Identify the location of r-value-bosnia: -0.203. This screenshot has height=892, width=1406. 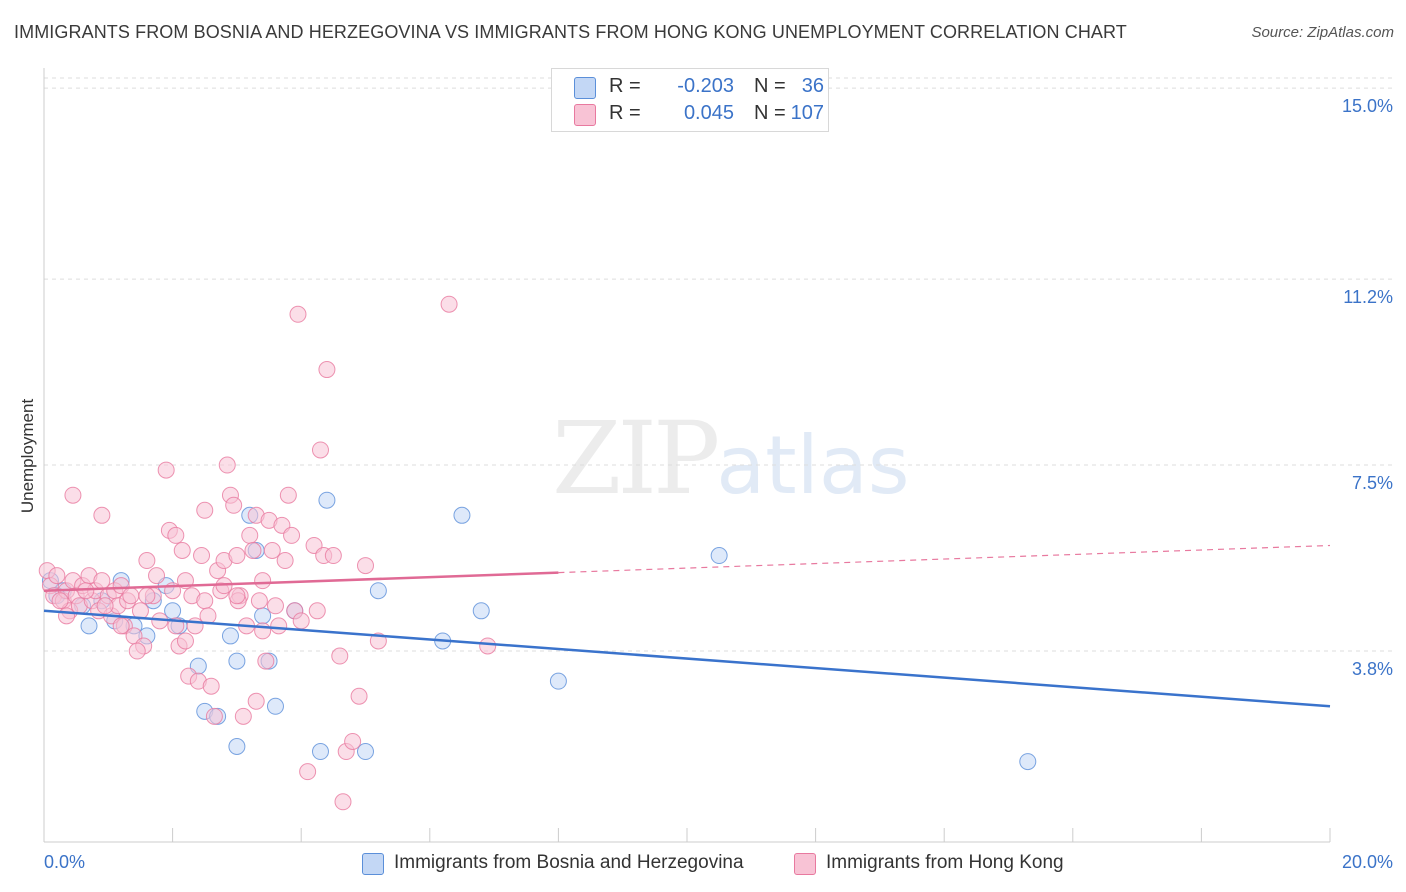
(705, 86).